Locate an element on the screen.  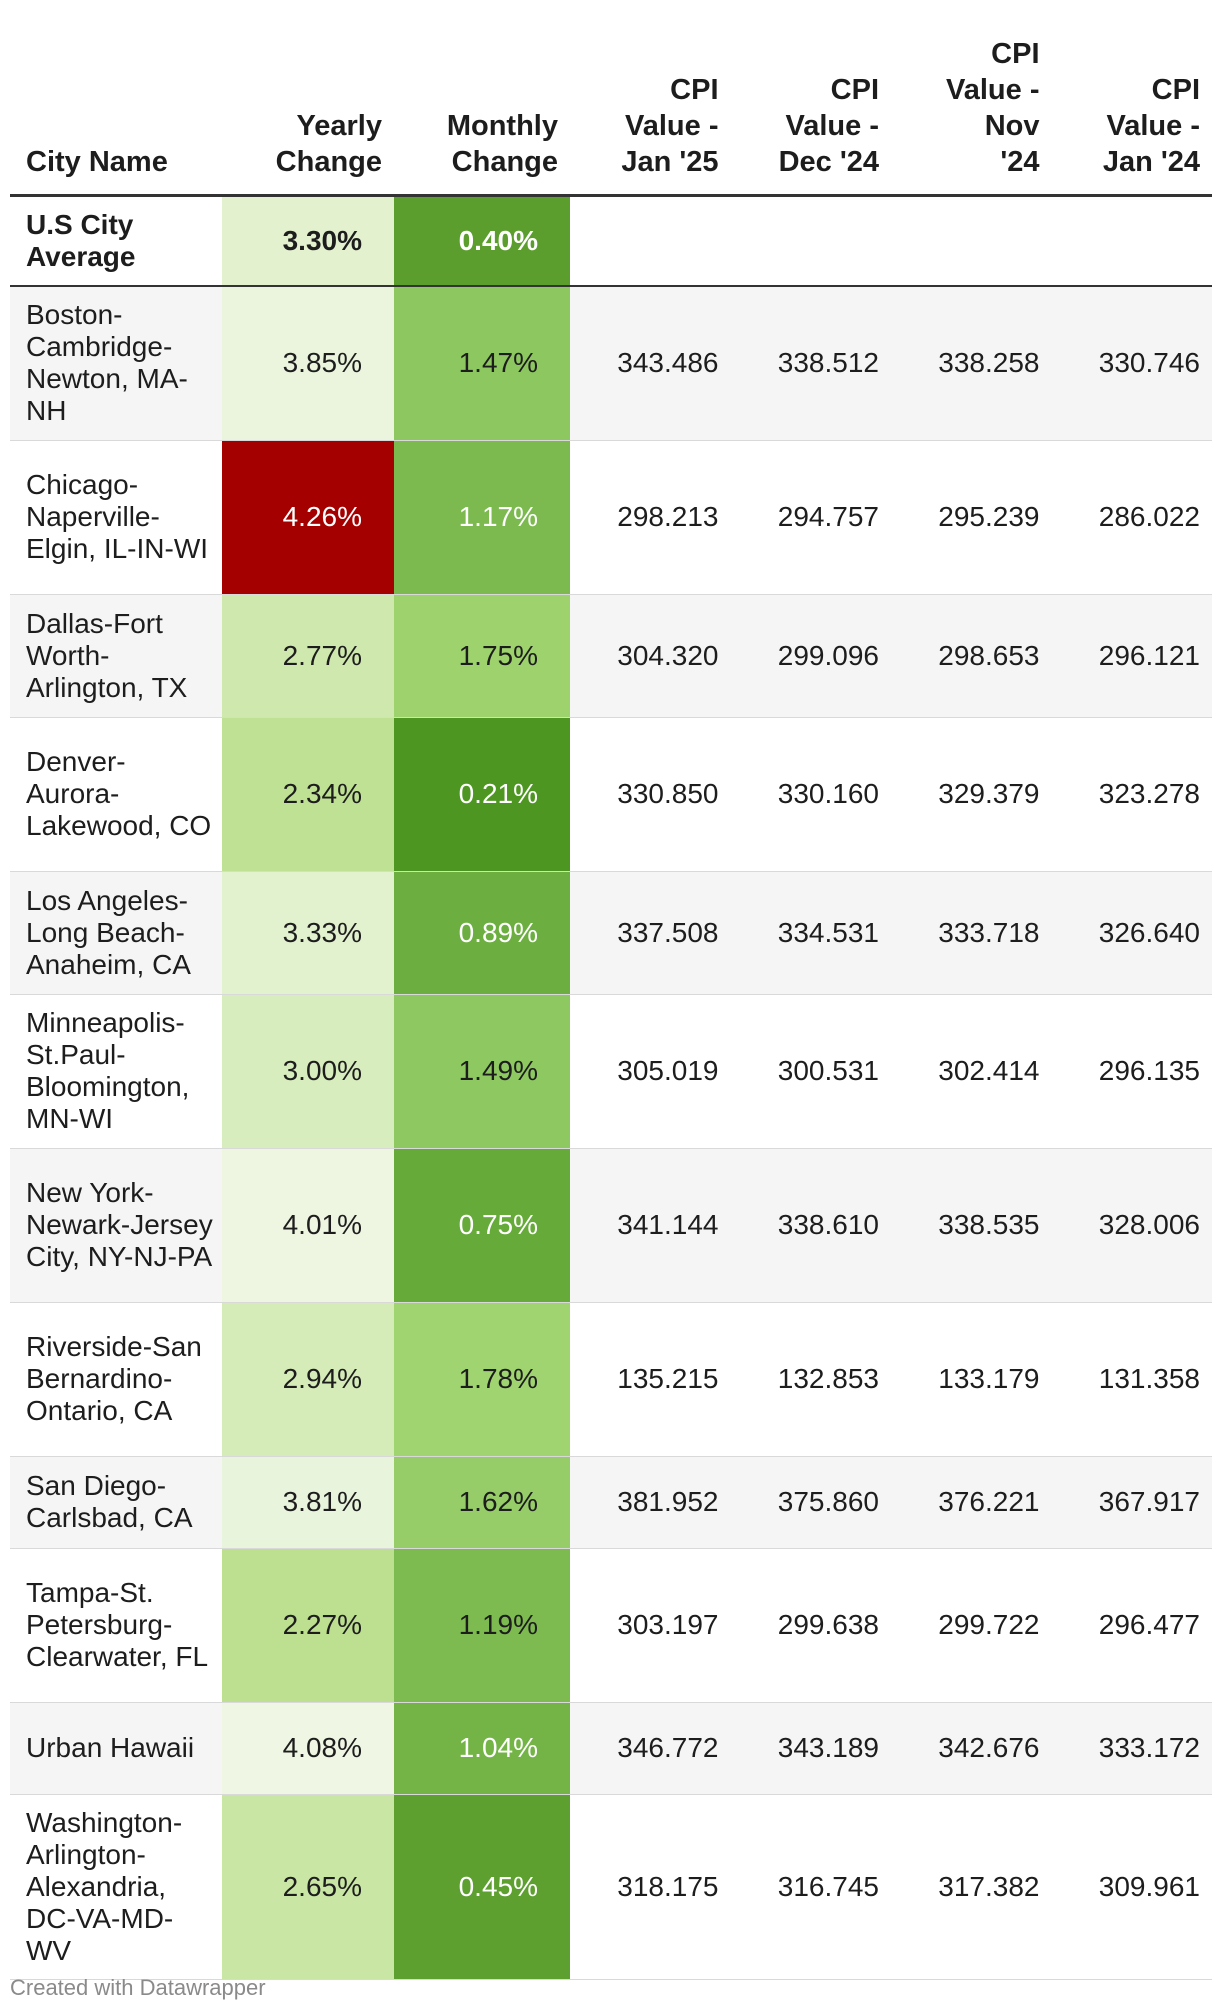
cpi-nov24-cell: 329.379 is located at coordinates (971, 794).